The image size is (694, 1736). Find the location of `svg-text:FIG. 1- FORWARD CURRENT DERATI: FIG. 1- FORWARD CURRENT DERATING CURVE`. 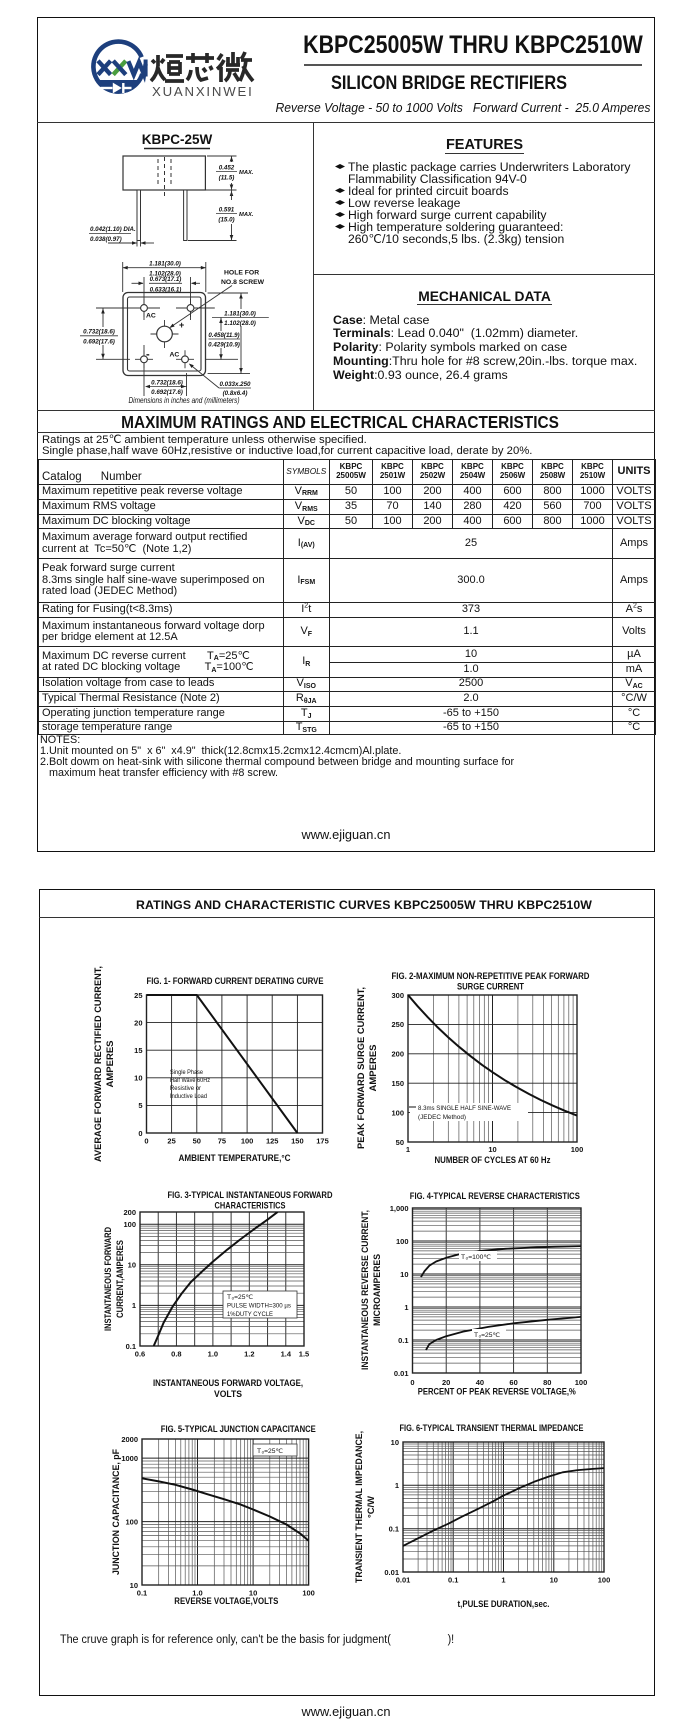

svg-text:FIG. 1- FORWARD CURRENT DERATI: FIG. 1- FORWARD CURRENT DERATING CURVE is located at coordinates (235, 981).